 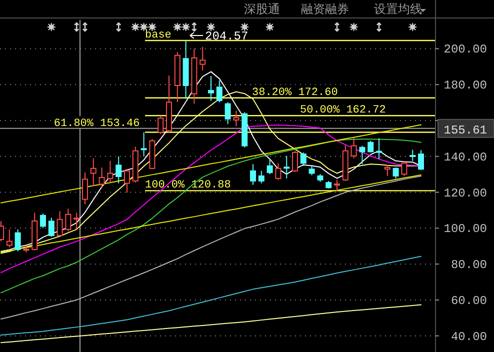 What do you see at coordinates (97, 124) in the screenshot?
I see `ref-line-label: 61.80% 153.46` at bounding box center [97, 124].